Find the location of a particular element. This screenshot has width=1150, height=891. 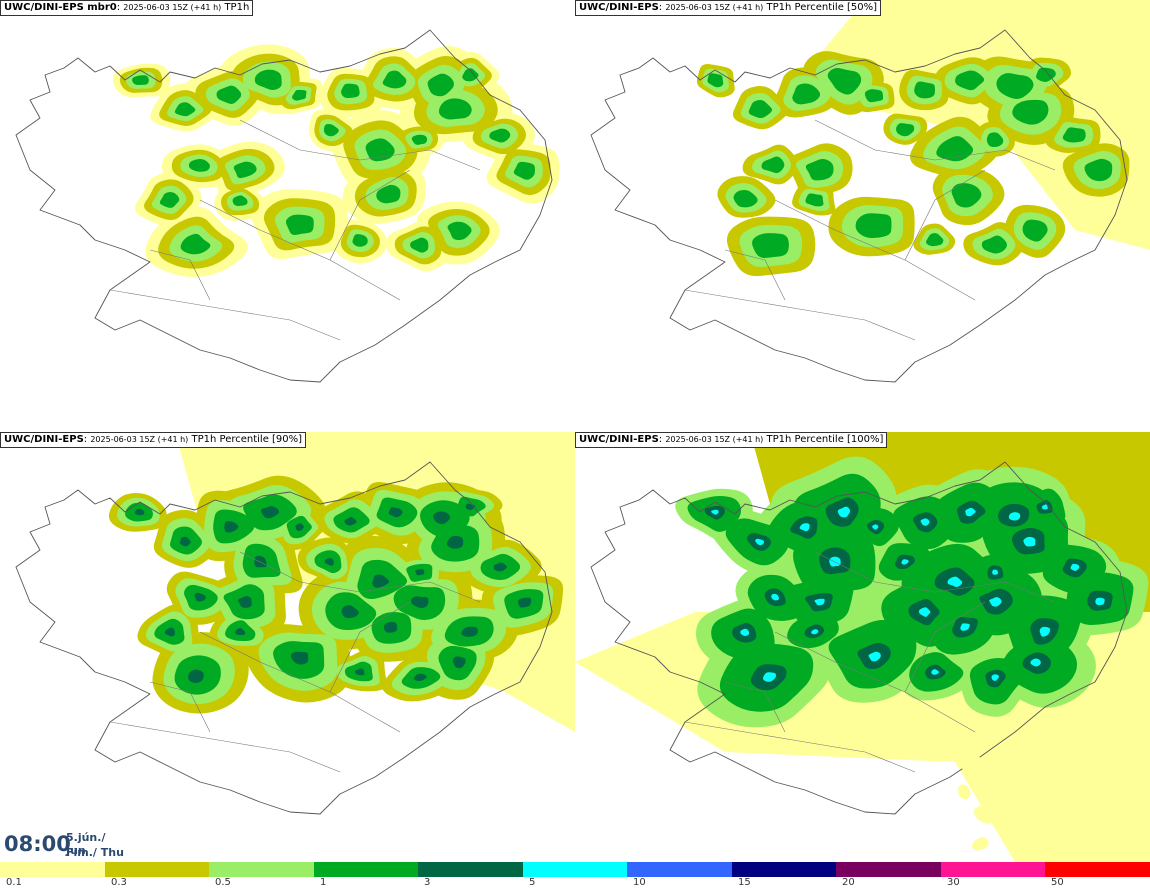

valid-time-box: 08:00 5.jún./ Jun Fim./ Thu is located at coordinates (64, 845).